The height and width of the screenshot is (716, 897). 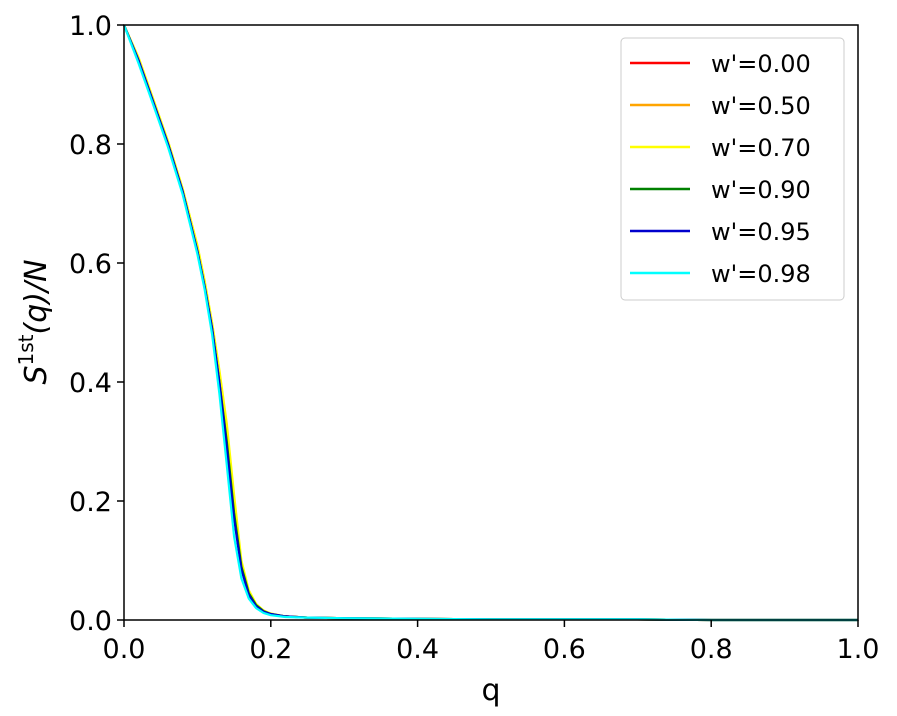 I want to click on x-axis: 0.0 0.2 0.4 0.6 0.8 1.0, so click(x=491, y=642).